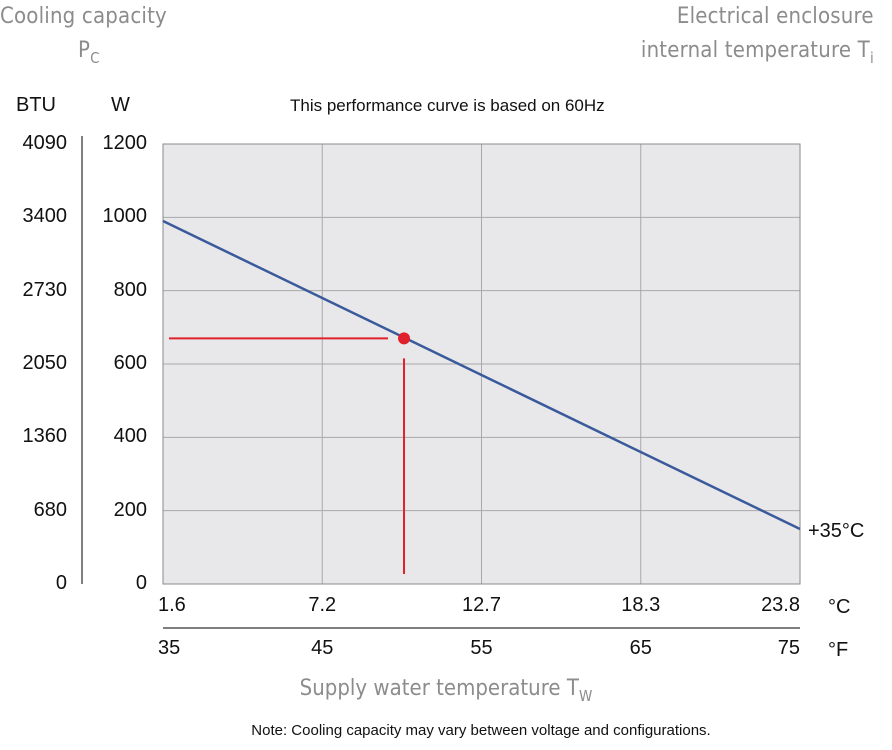 The image size is (892, 750). Describe the element at coordinates (95, 58) in the screenshot. I see `pc-subscript: C` at that location.